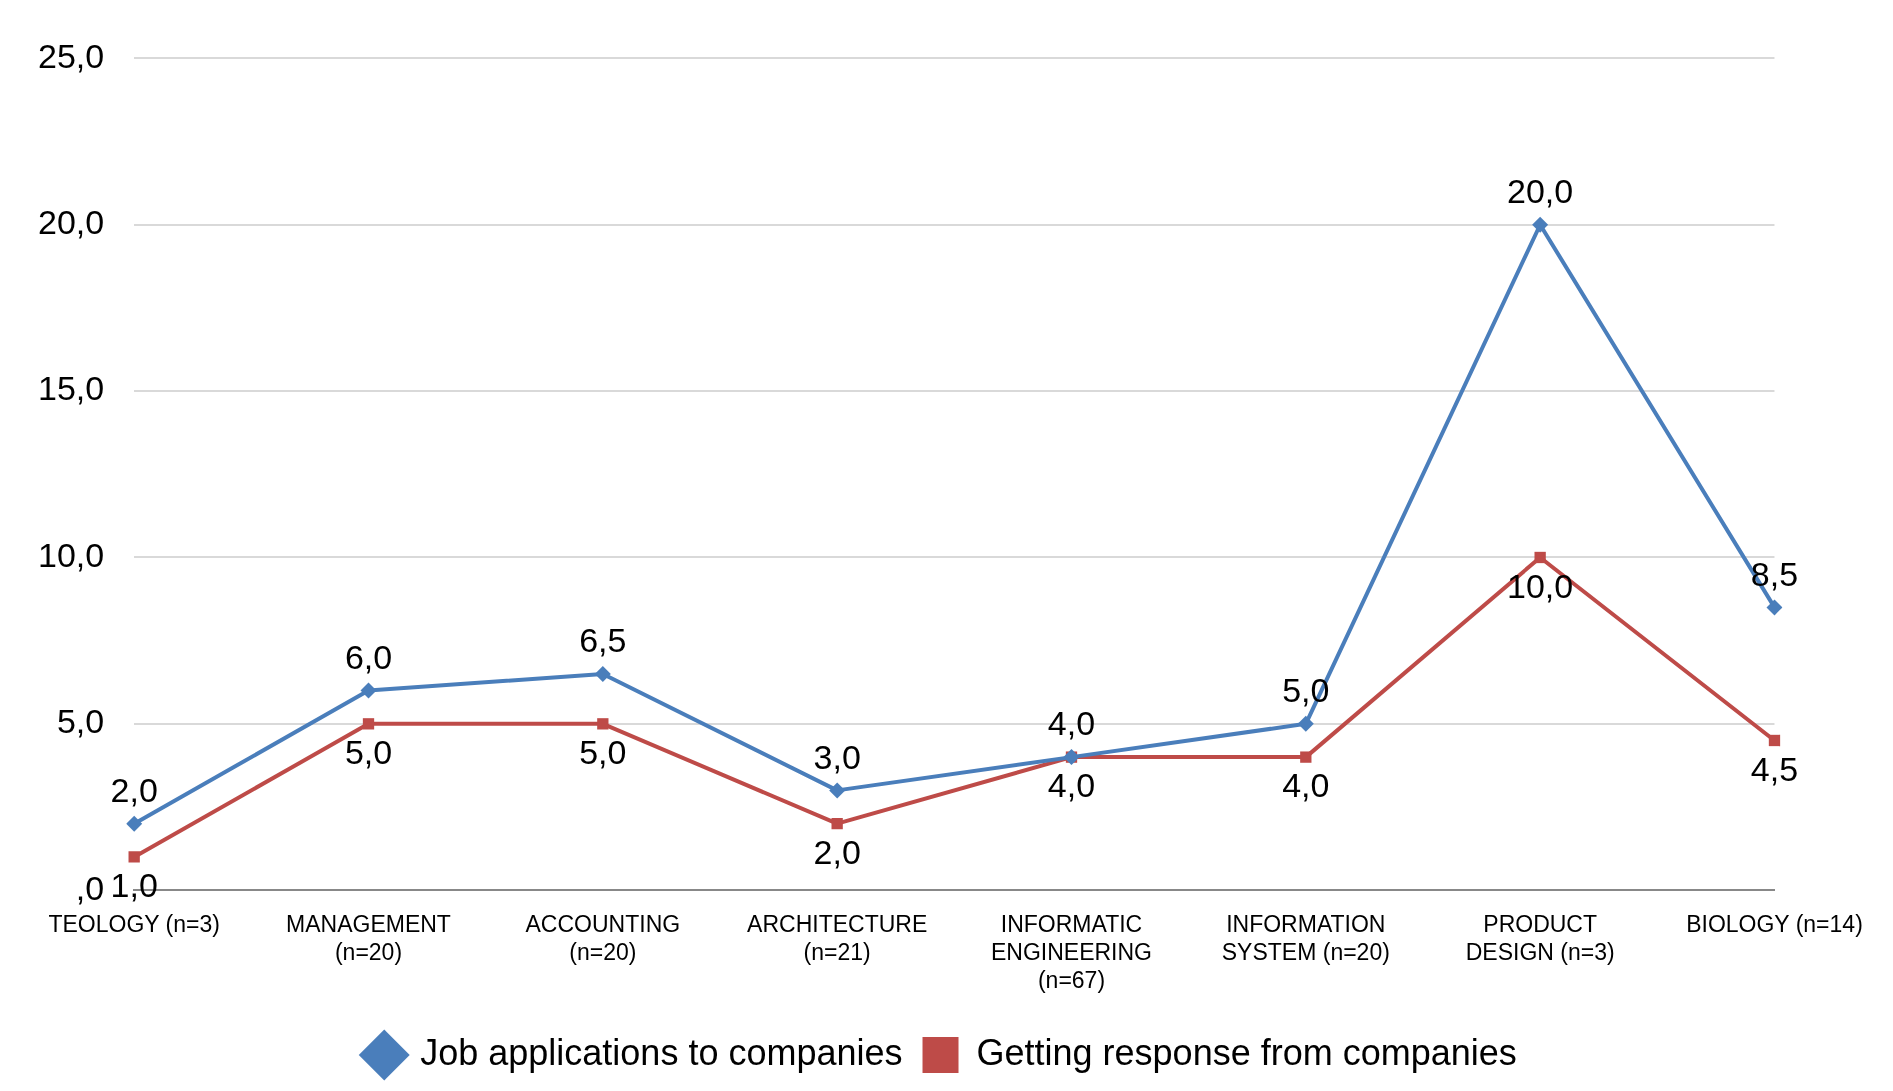 This screenshot has height=1091, width=1893. What do you see at coordinates (1774, 924) in the screenshot?
I see `x-tick-label: BIOLOGY (n=14)` at bounding box center [1774, 924].